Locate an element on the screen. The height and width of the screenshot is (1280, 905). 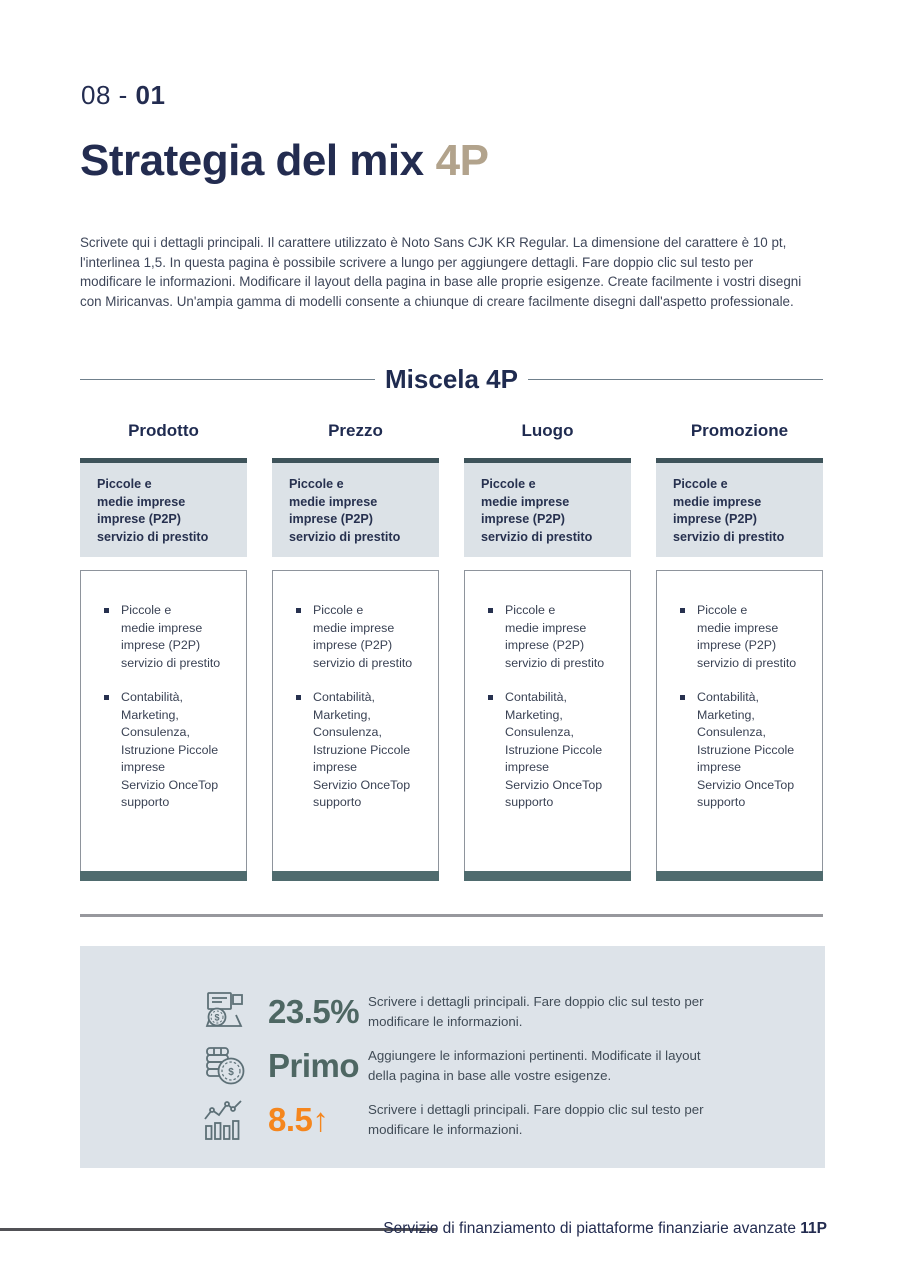
page-title-main: Strategia del mix is located at coordinates (252, 160).